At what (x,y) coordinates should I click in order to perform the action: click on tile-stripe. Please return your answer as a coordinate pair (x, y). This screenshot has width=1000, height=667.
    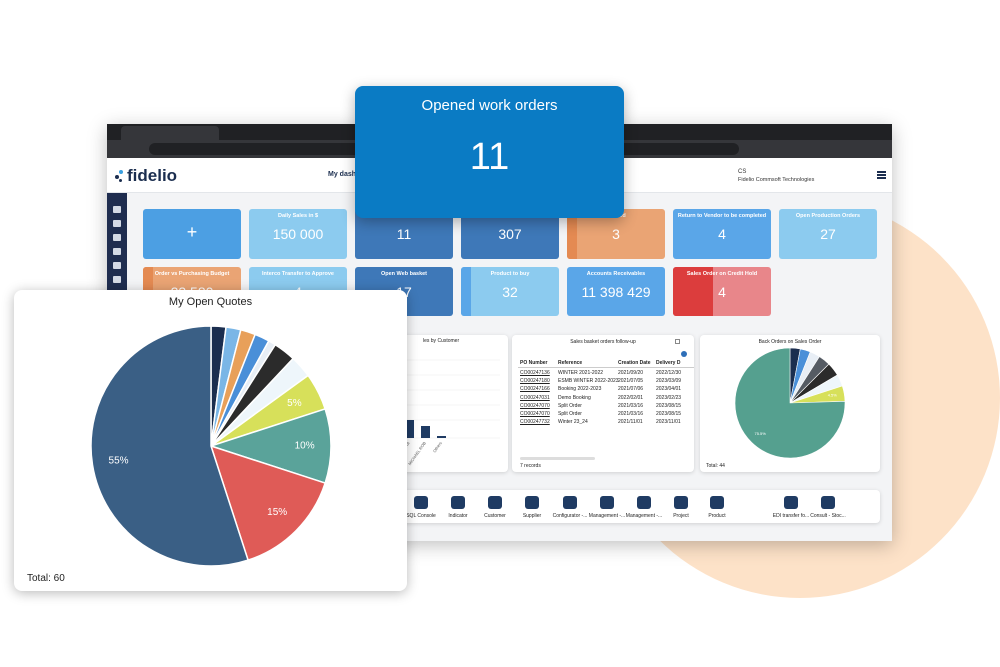
    Looking at the image, I should click on (466, 291).